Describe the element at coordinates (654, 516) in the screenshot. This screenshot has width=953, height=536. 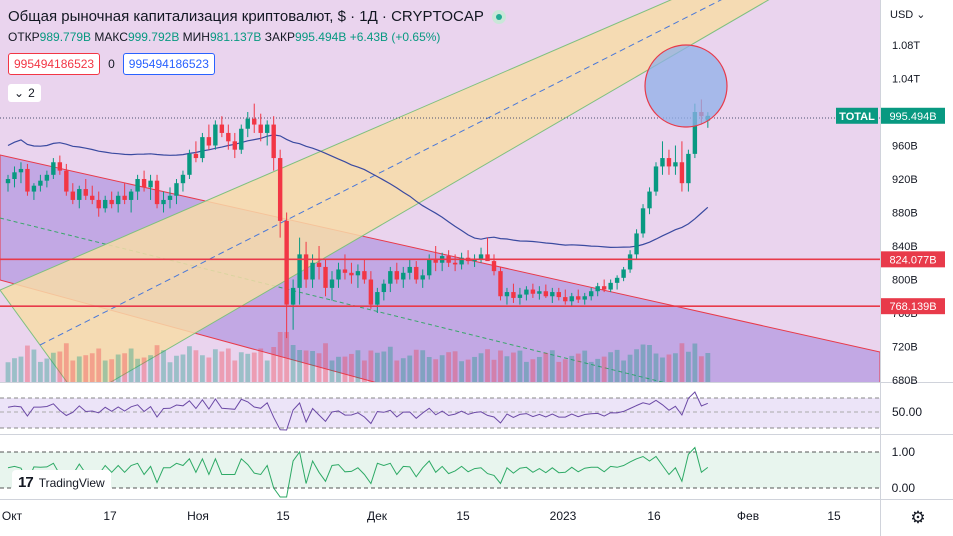
I see `time-tick-label: 16` at that location.